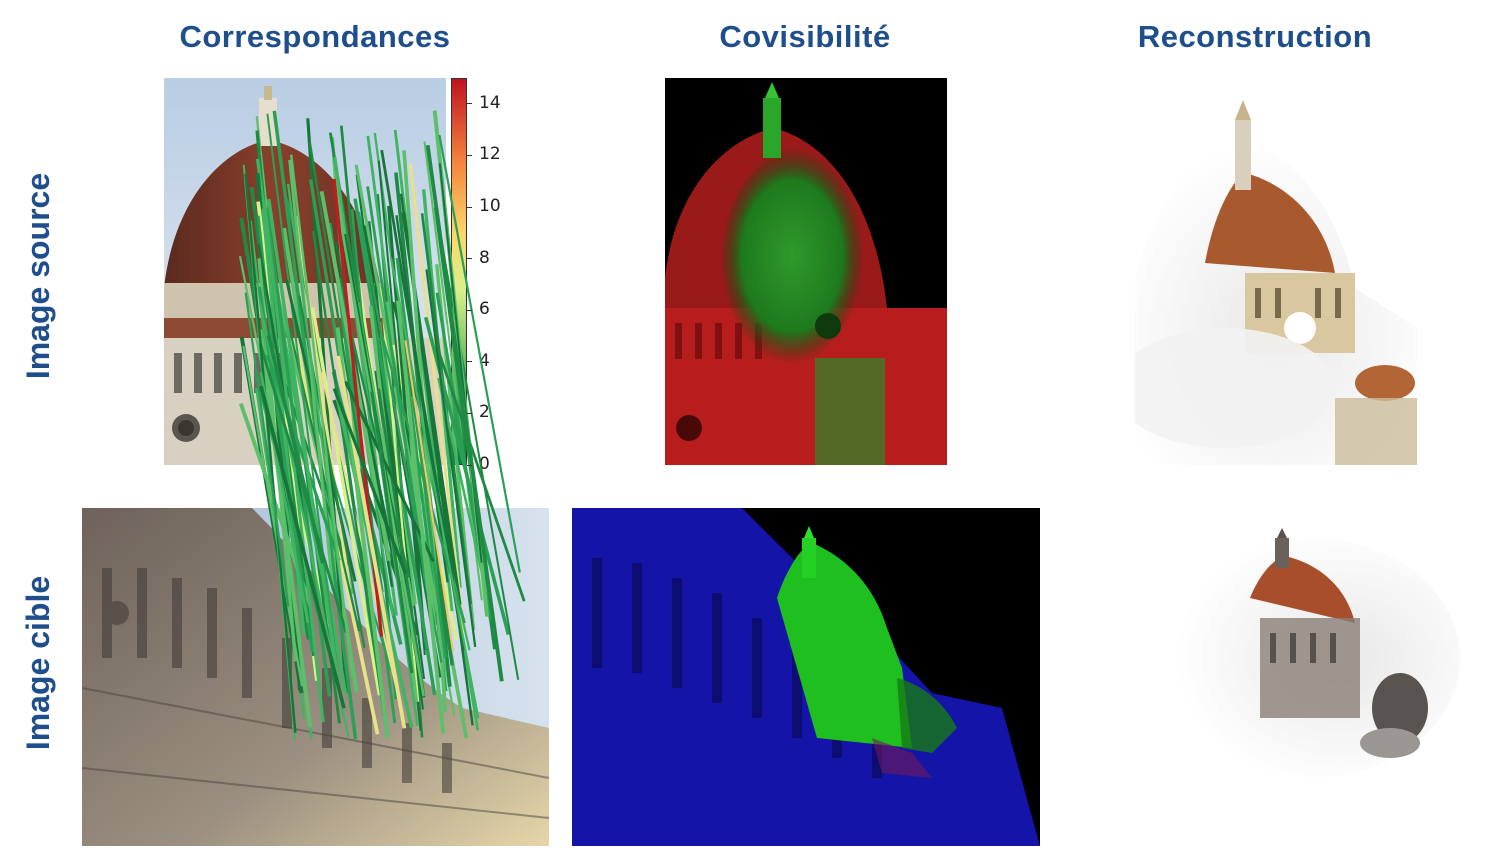 The width and height of the screenshot is (1485, 868). I want to click on target-photo-panel, so click(315, 677).